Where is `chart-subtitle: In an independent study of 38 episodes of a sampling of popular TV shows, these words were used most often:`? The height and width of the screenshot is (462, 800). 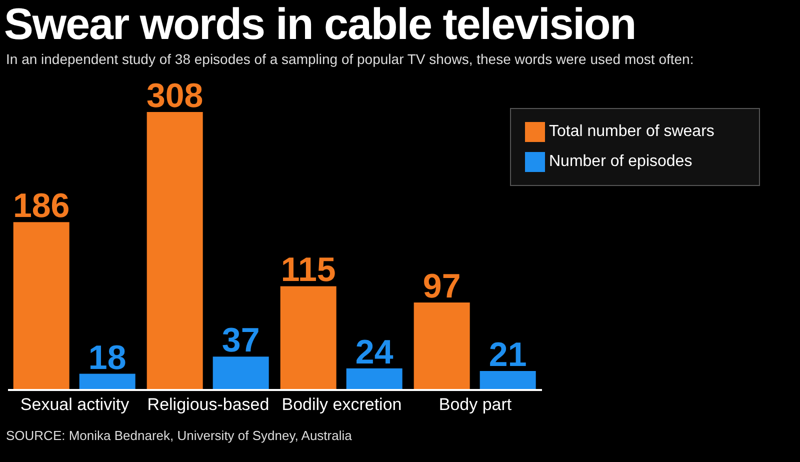 chart-subtitle: In an independent study of 38 episodes of a sampling of popular TV shows, these words were used most often: is located at coordinates (350, 59).